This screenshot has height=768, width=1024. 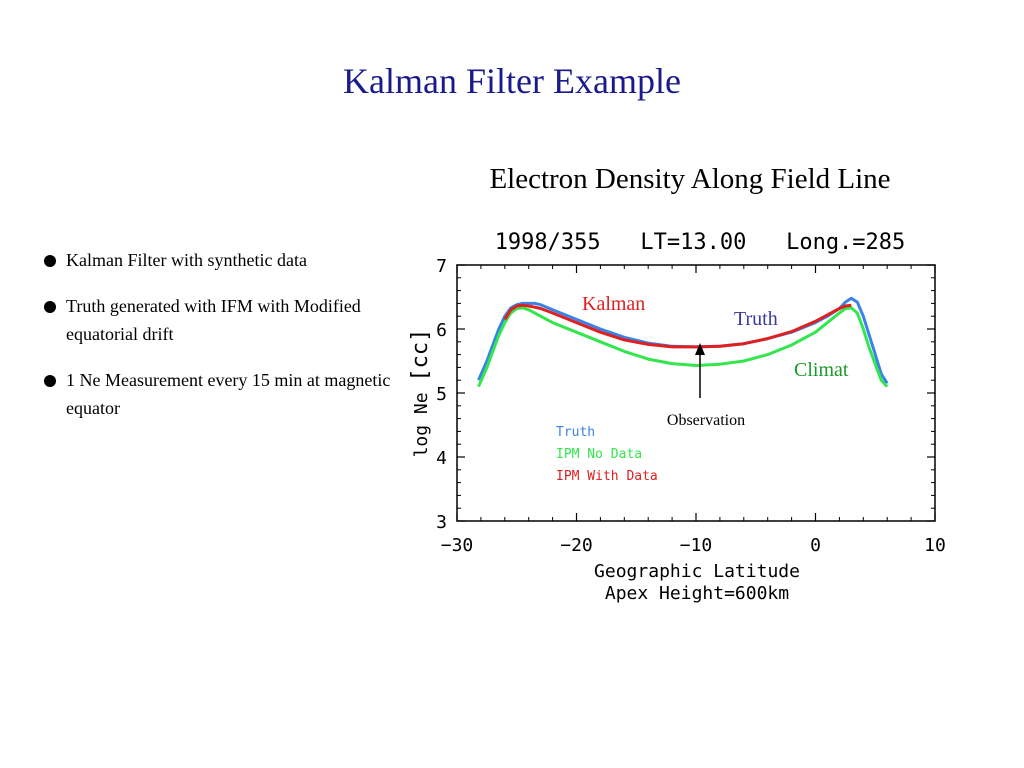 What do you see at coordinates (441, 394) in the screenshot?
I see `y-tick-label: 5` at bounding box center [441, 394].